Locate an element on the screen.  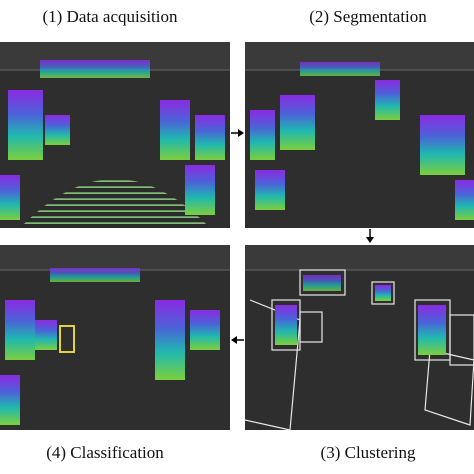
panel-label: (3) Clustering is located at coordinates (368, 452).